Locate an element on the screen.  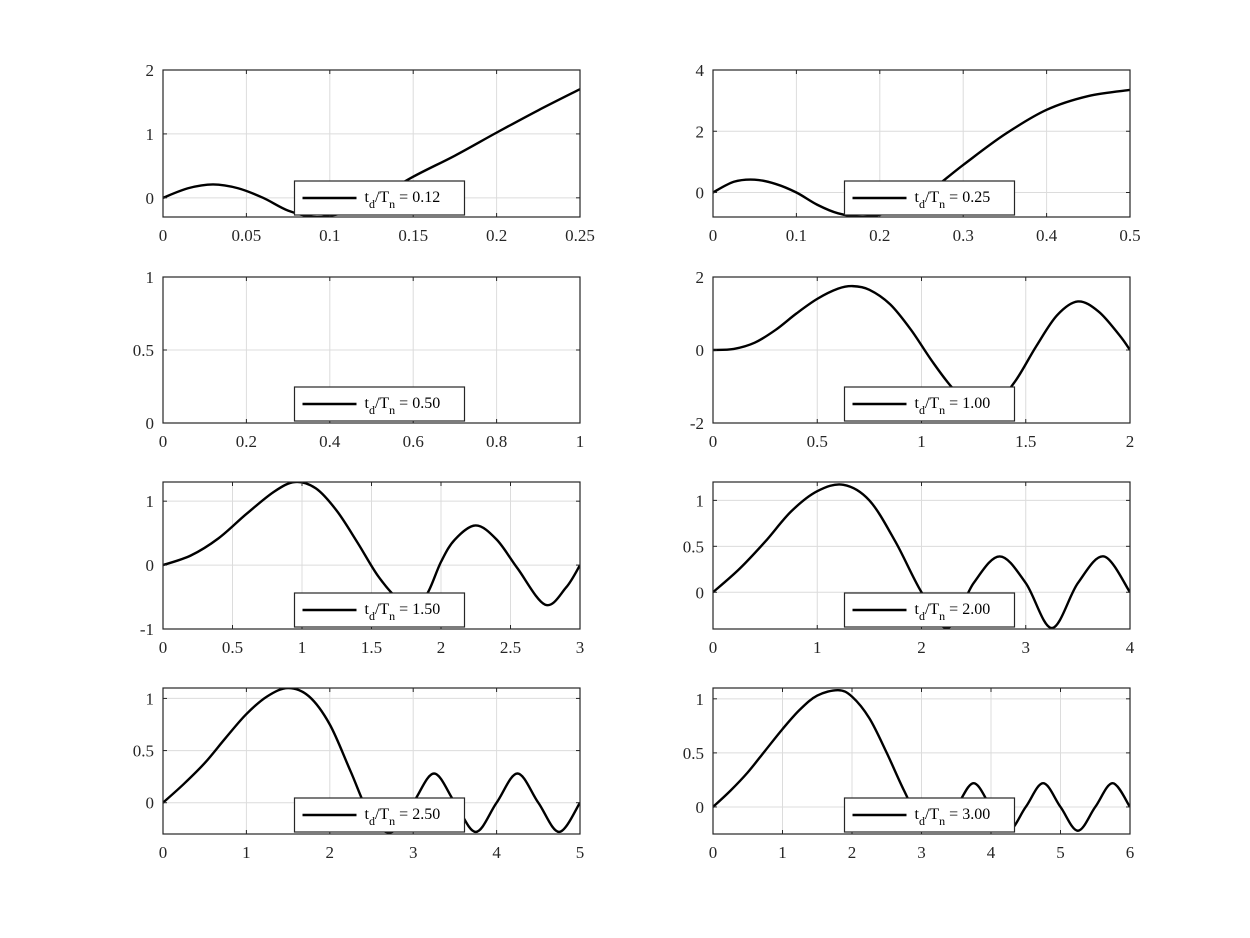
subplot-1: 0 0.05 0.1 0.15 0.2 0.25 0 1 2 td/Tn = 0.12 is located at coordinates (370, 153).